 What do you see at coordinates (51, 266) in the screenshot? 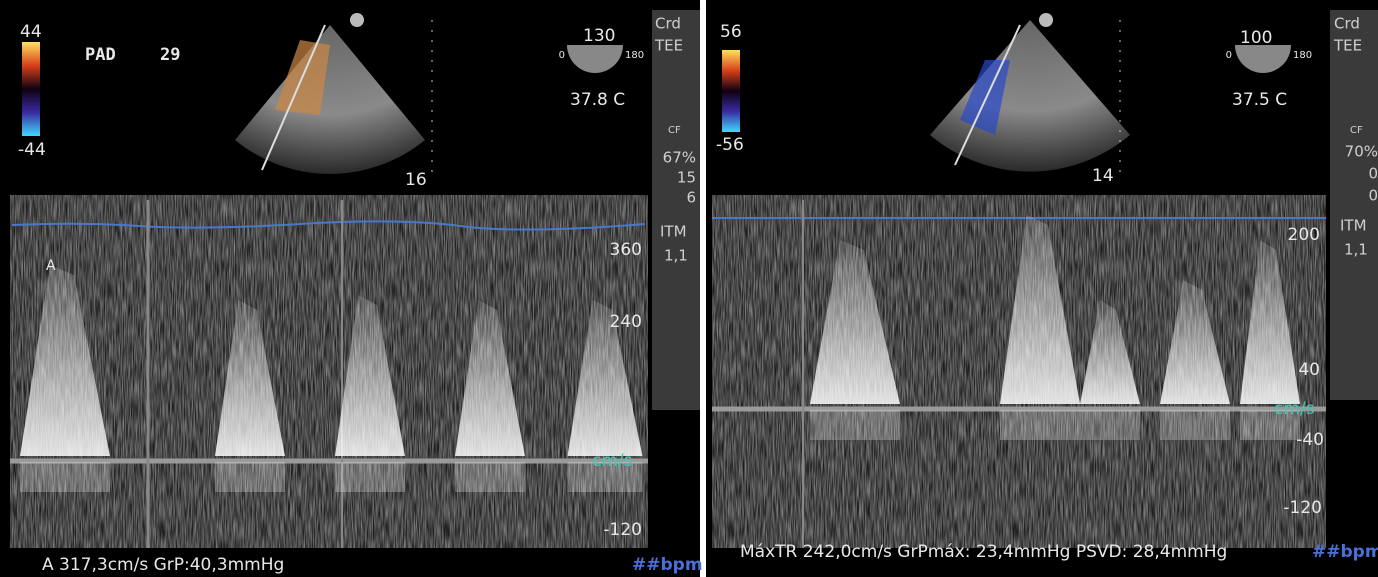
I see `marker: A` at bounding box center [51, 266].